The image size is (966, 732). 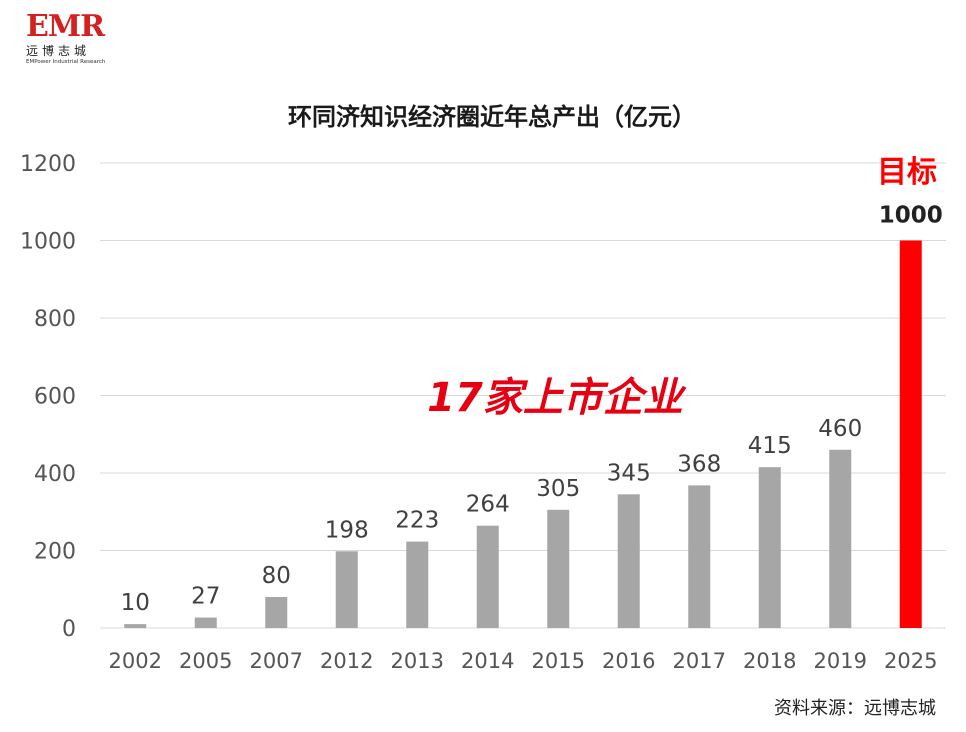 I want to click on y-axis-ticks: 0 200 400 600 800 1000 1200, so click(x=48, y=397).